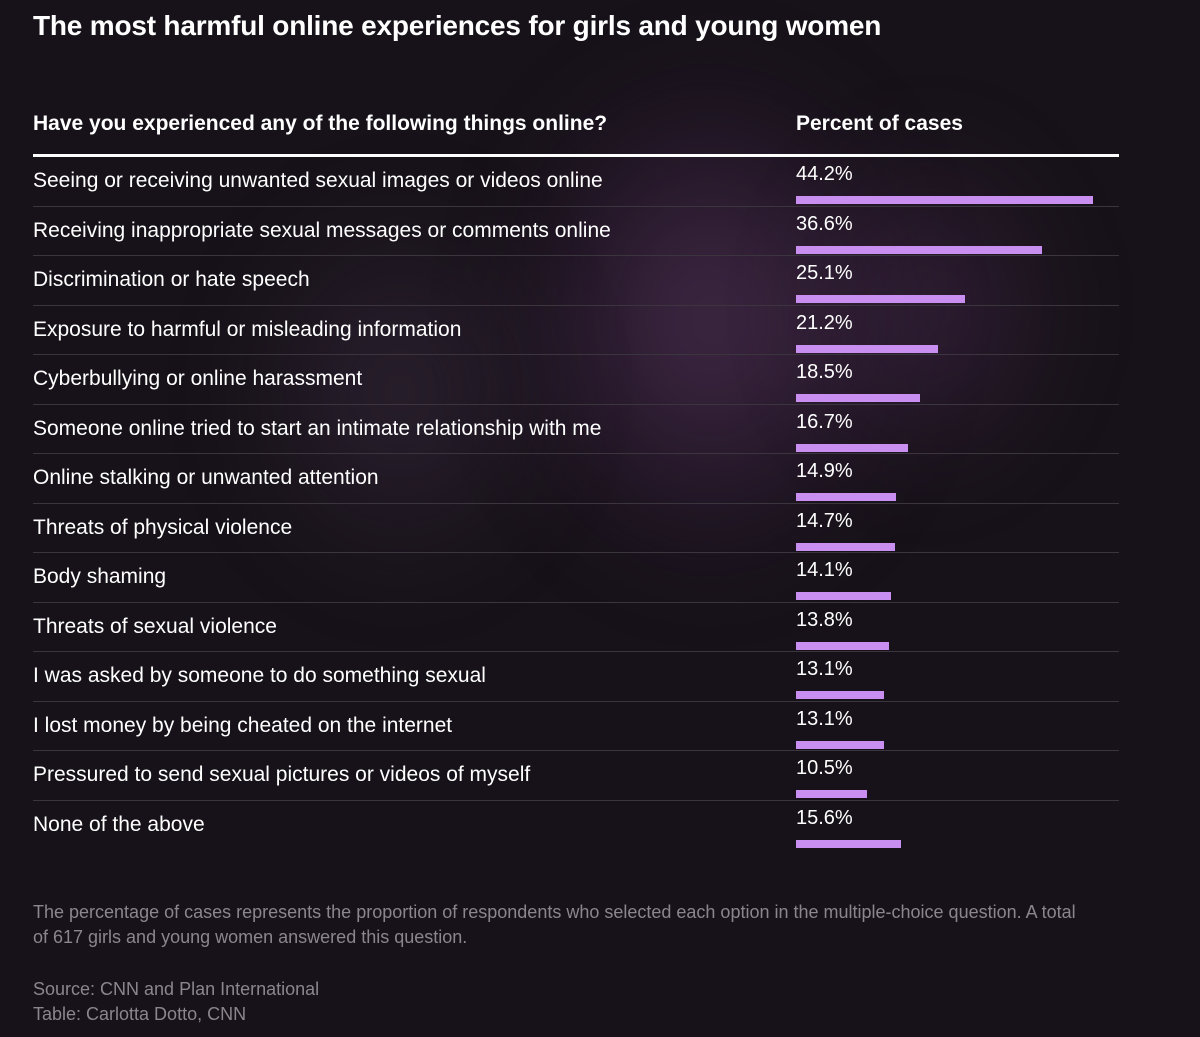  What do you see at coordinates (576, 281) in the screenshot?
I see `table-row: Discrimination or hate speech 25.1%` at bounding box center [576, 281].